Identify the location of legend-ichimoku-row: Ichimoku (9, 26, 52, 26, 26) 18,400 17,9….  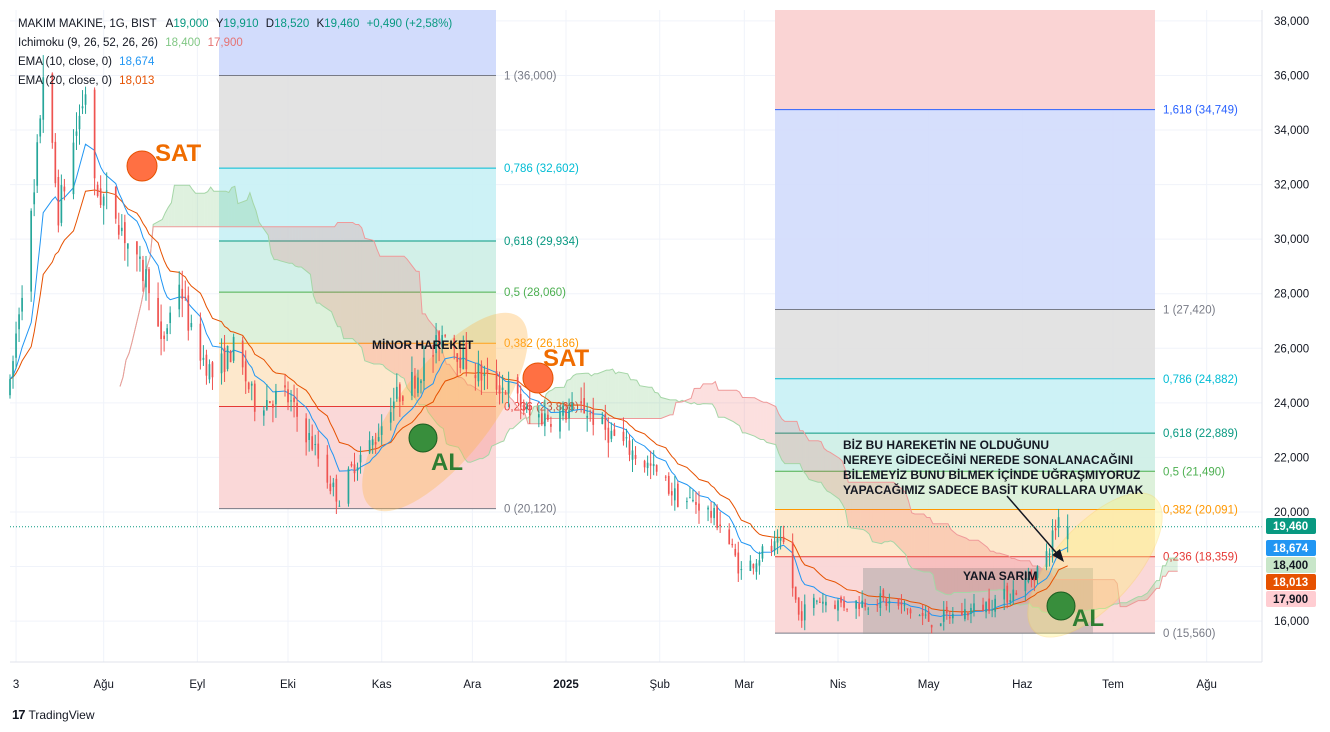
(235, 43).